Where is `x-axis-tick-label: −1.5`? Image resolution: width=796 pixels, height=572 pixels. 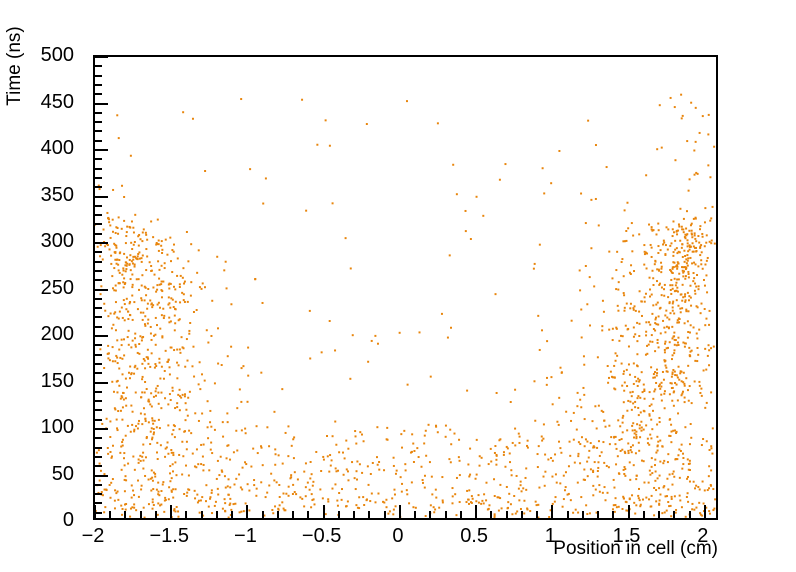
x-axis-tick-label: −1.5 is located at coordinates (169, 536).